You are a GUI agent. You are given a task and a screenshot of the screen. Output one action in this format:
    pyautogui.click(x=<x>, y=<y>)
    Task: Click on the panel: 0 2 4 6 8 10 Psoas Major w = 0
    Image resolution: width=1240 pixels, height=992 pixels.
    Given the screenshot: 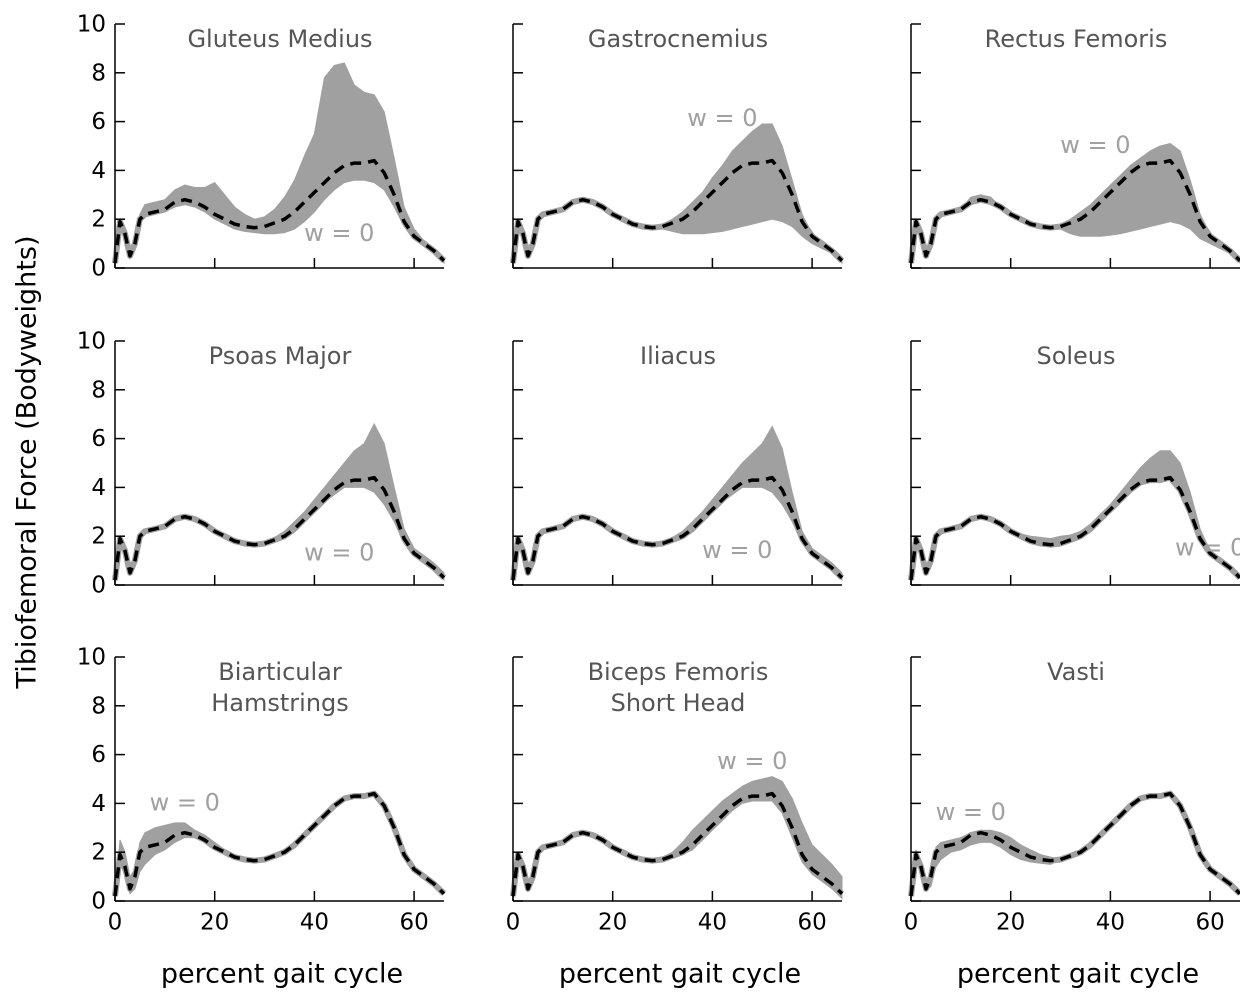 What is the action you would take?
    pyautogui.click(x=262, y=464)
    